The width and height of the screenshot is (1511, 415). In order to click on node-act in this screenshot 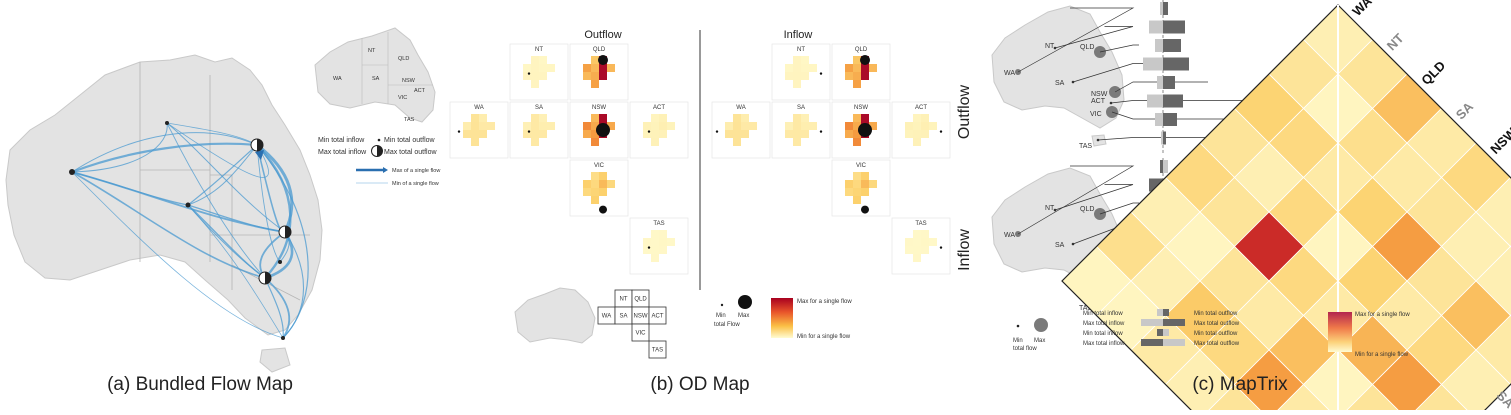, I will do `click(280, 262)`.